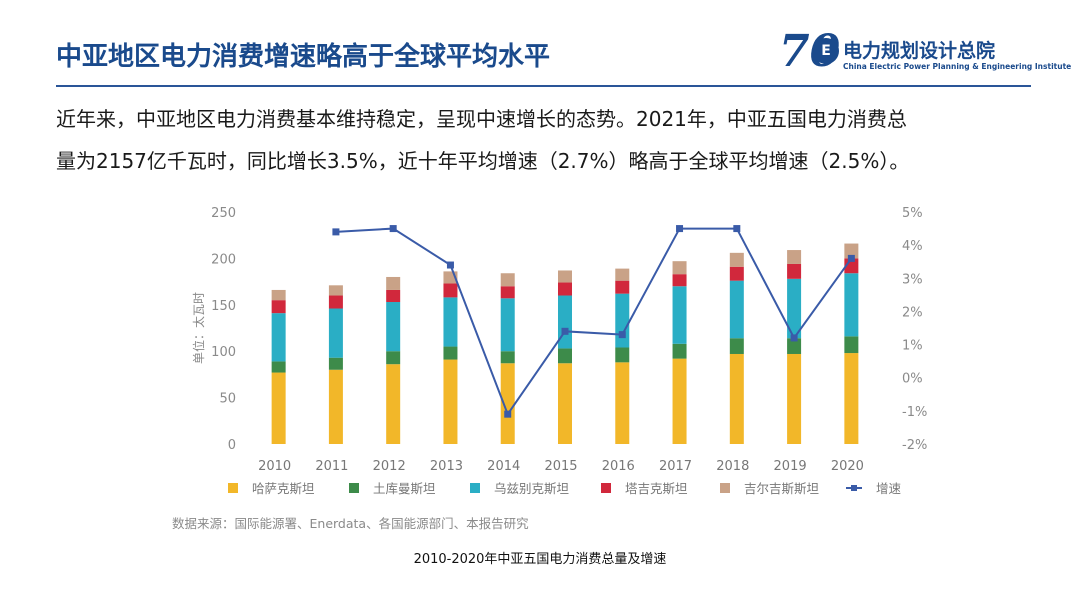  What do you see at coordinates (912, 312) in the screenshot?
I see `y2-tick-label: 2%` at bounding box center [912, 312].